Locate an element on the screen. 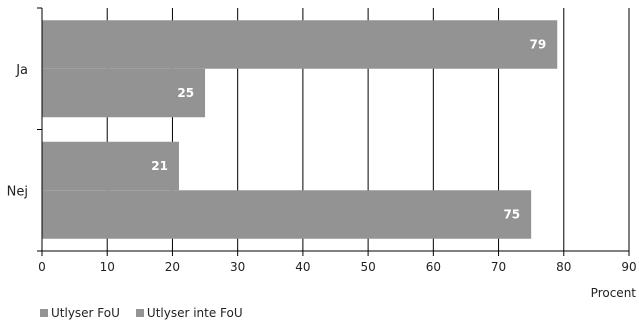 This screenshot has height=325, width=639. data-label-Nej-series-0: 21 is located at coordinates (159, 166).